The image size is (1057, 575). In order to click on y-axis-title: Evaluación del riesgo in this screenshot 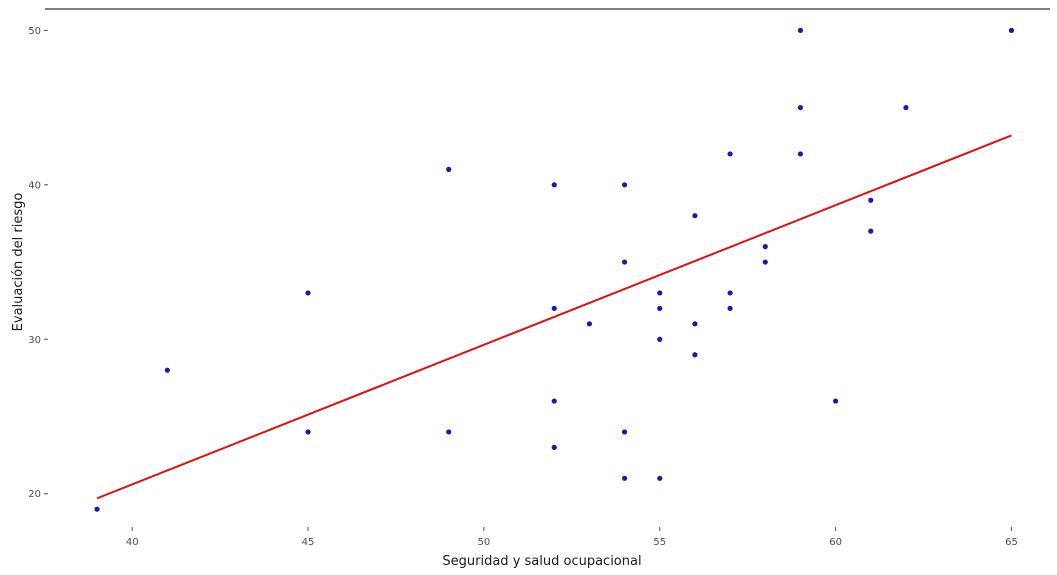, I will do `click(18, 262)`.